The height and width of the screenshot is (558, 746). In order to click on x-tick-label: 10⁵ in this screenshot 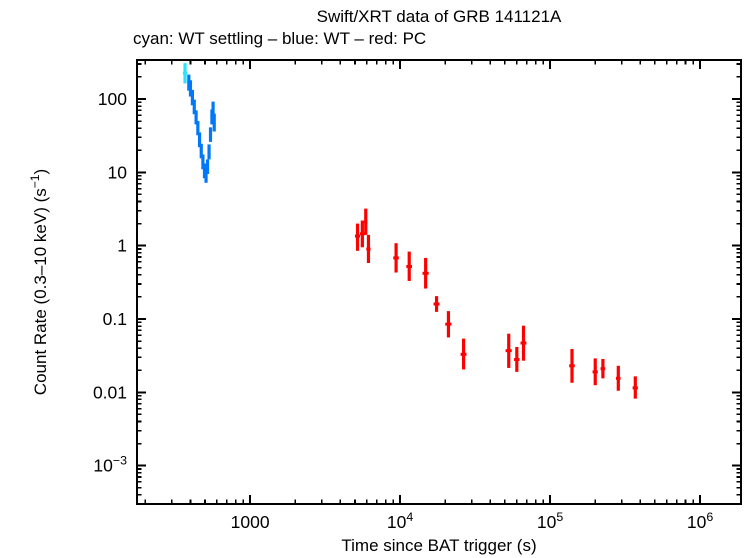, I will do `click(550, 521)`.